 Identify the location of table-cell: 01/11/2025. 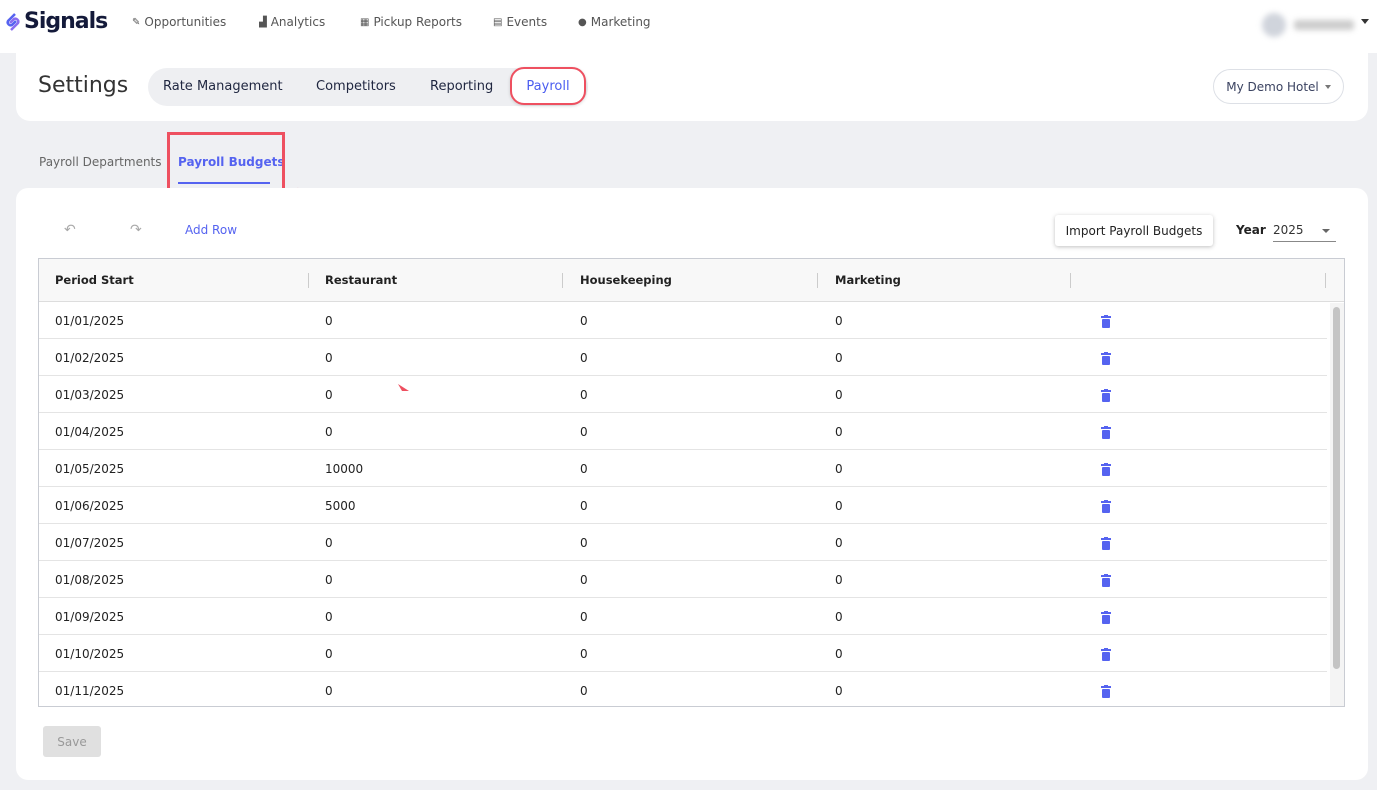
(90, 691).